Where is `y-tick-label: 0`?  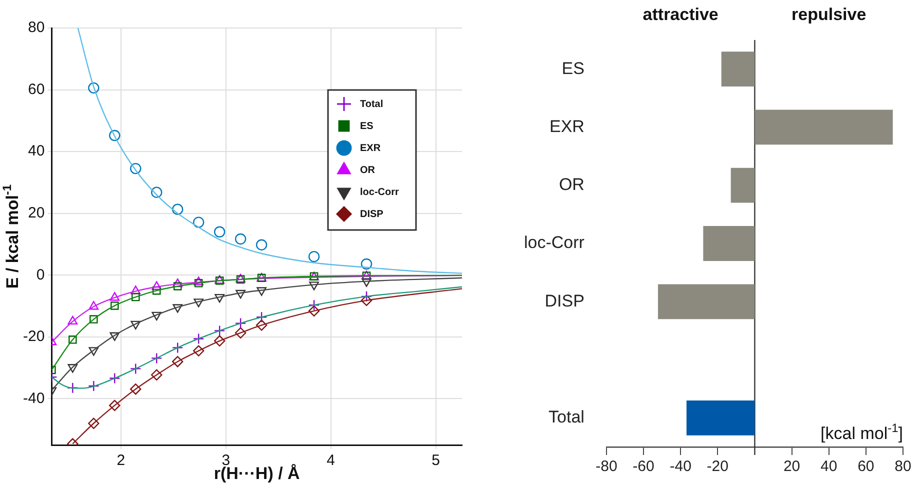 y-tick-label: 0 is located at coordinates (40, 275).